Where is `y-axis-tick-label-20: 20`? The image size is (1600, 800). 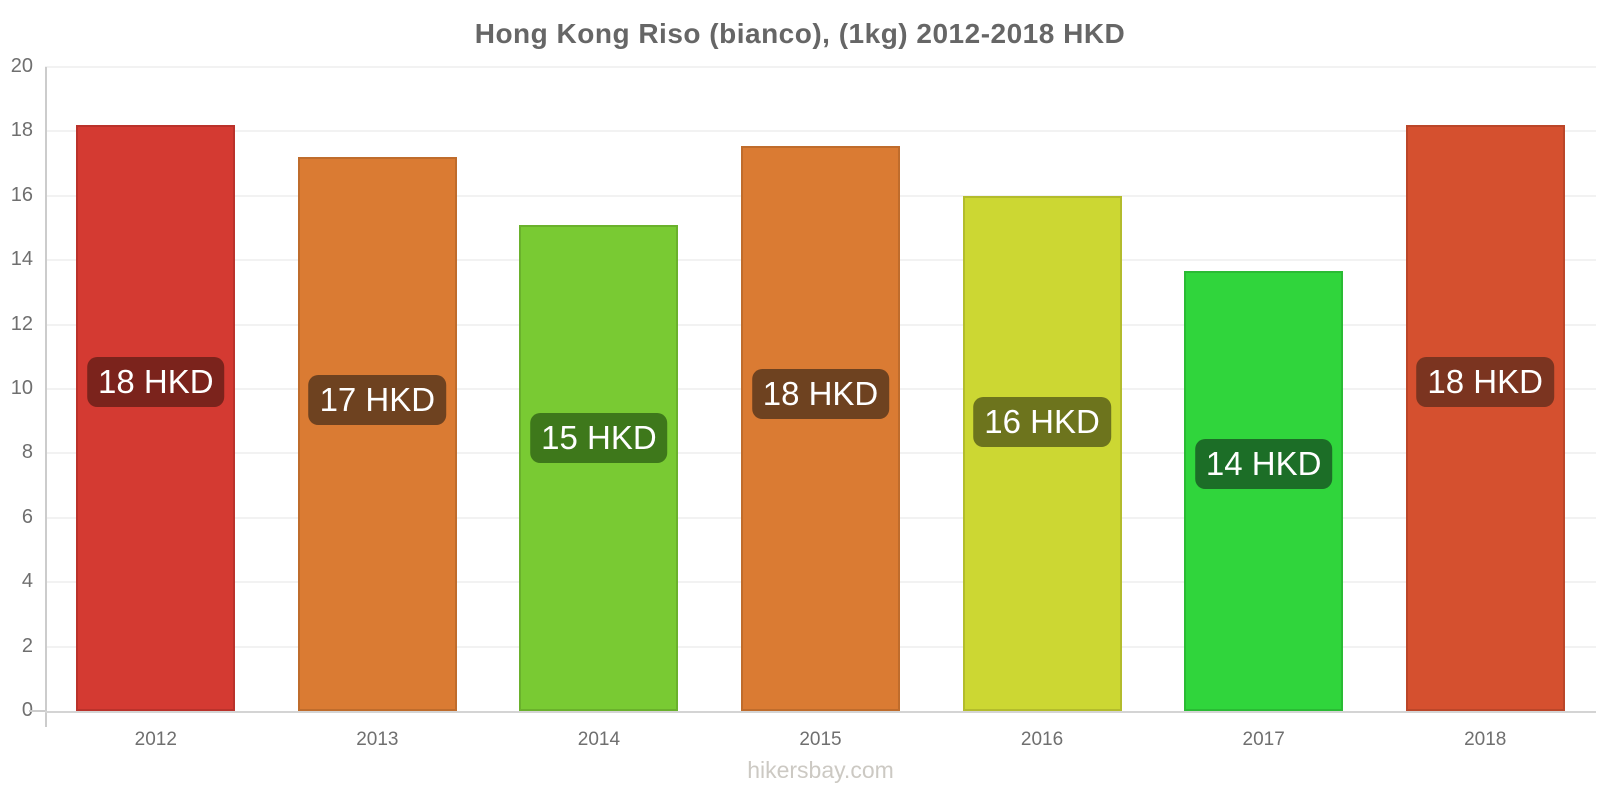
y-axis-tick-label-20: 20 is located at coordinates (21, 66).